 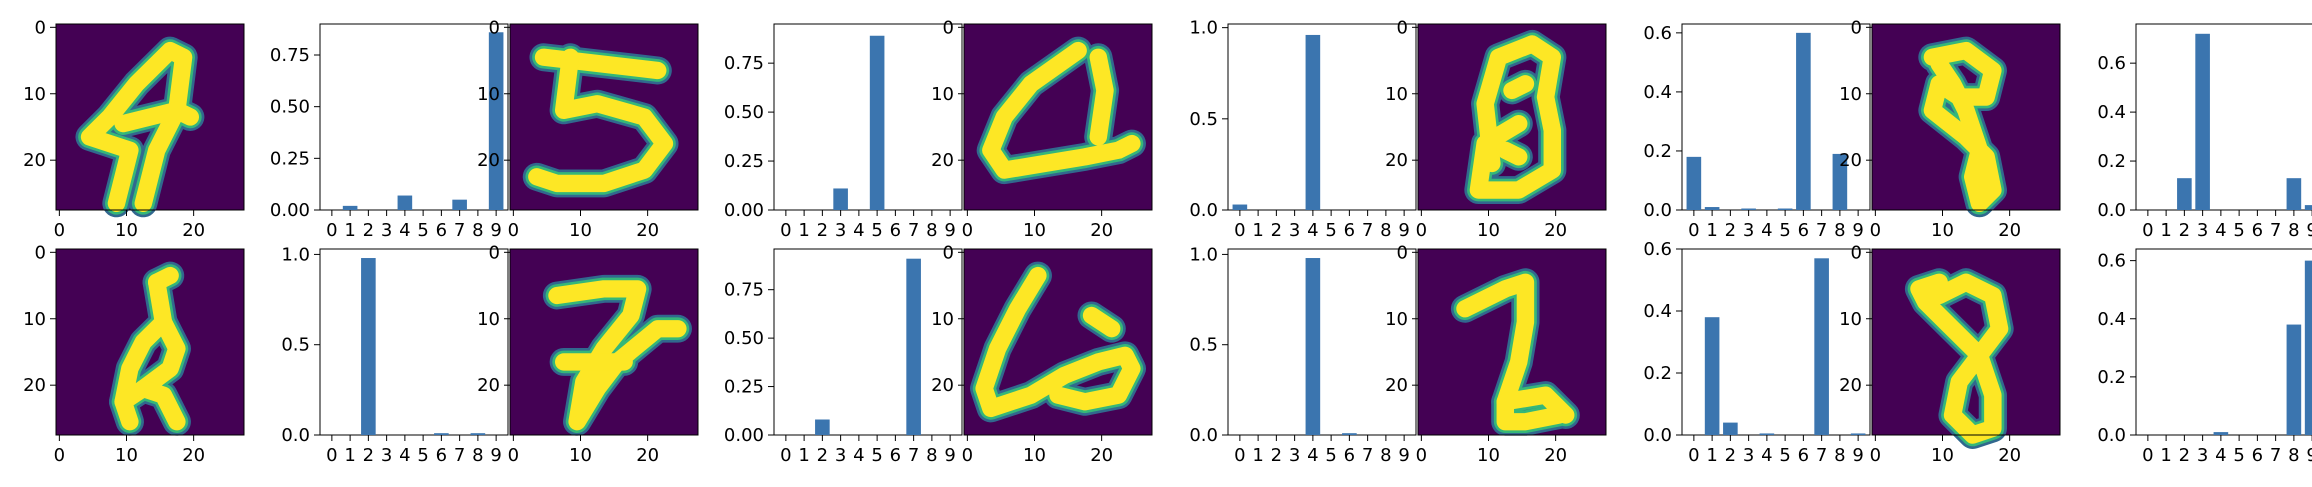 I want to click on image-ytick-label: 20, so click(x=1396, y=385).